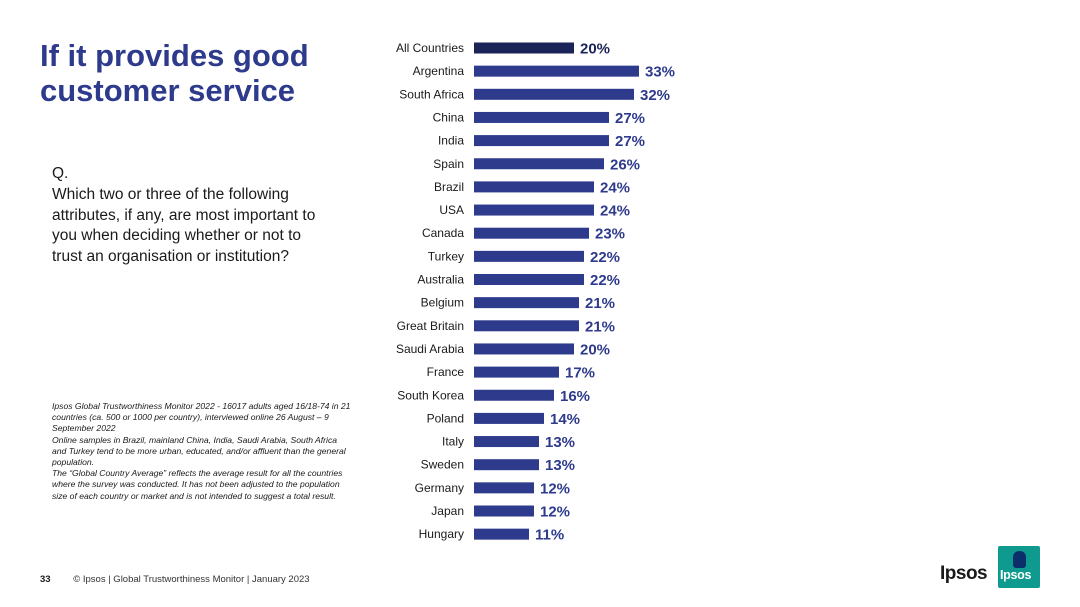  Describe the element at coordinates (549, 535) in the screenshot. I see `data-label: 11%` at that location.